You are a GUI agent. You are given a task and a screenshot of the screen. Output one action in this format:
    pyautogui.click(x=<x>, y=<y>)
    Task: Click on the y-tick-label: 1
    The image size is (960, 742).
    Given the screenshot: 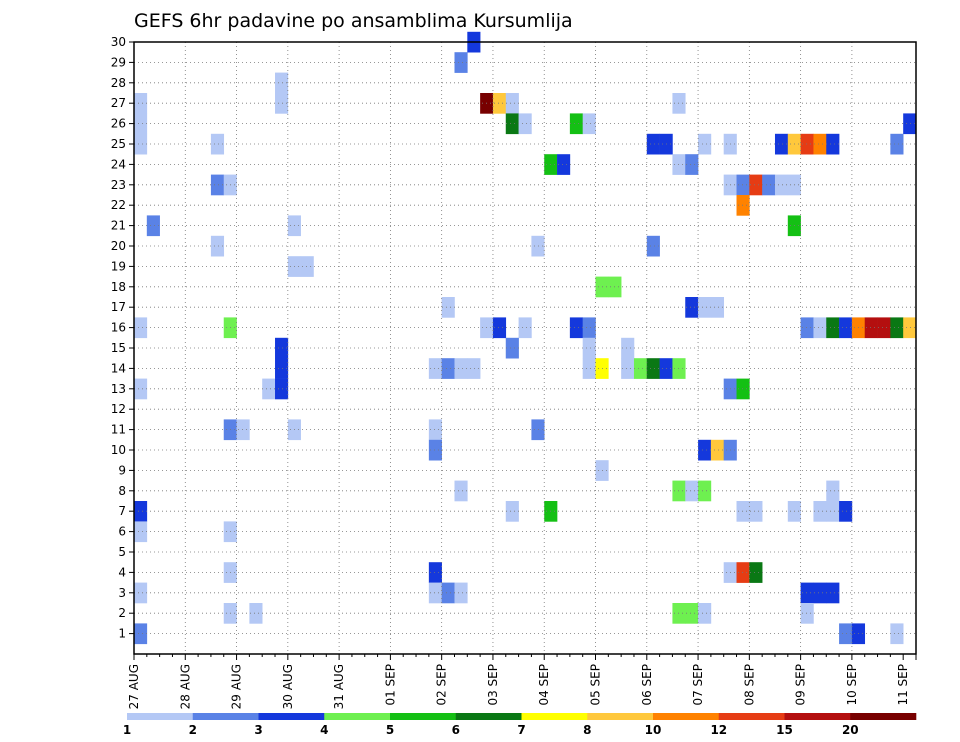 What is the action you would take?
    pyautogui.click(x=122, y=634)
    